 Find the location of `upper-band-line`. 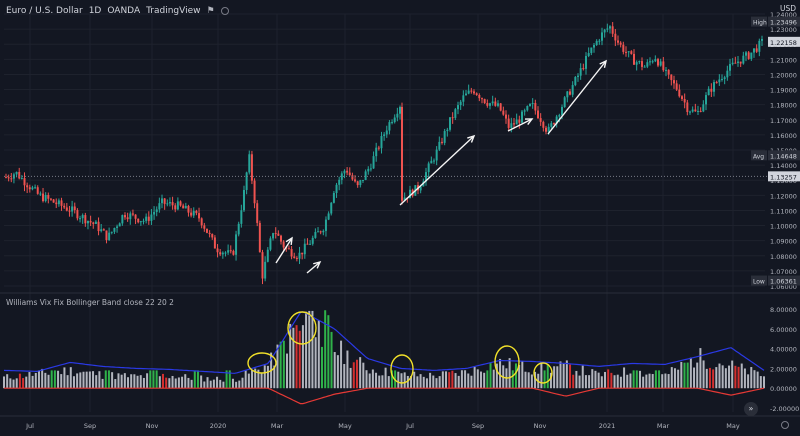

upper-band-line is located at coordinates (384, 342).